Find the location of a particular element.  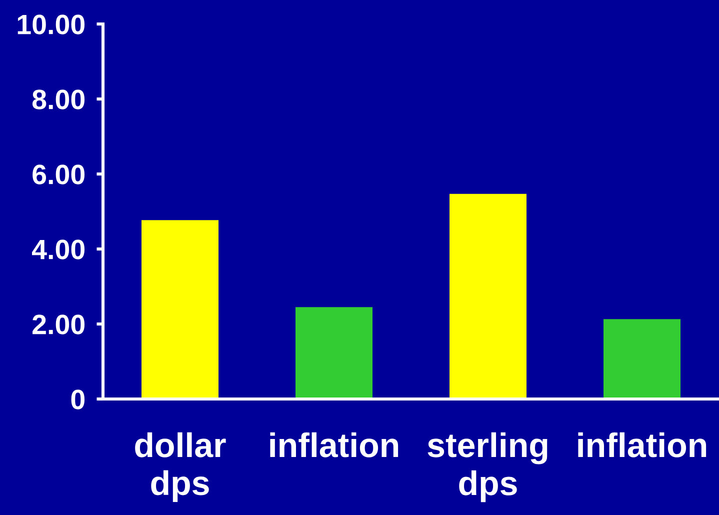

x-tick-label: dollar dps is located at coordinates (180, 467).